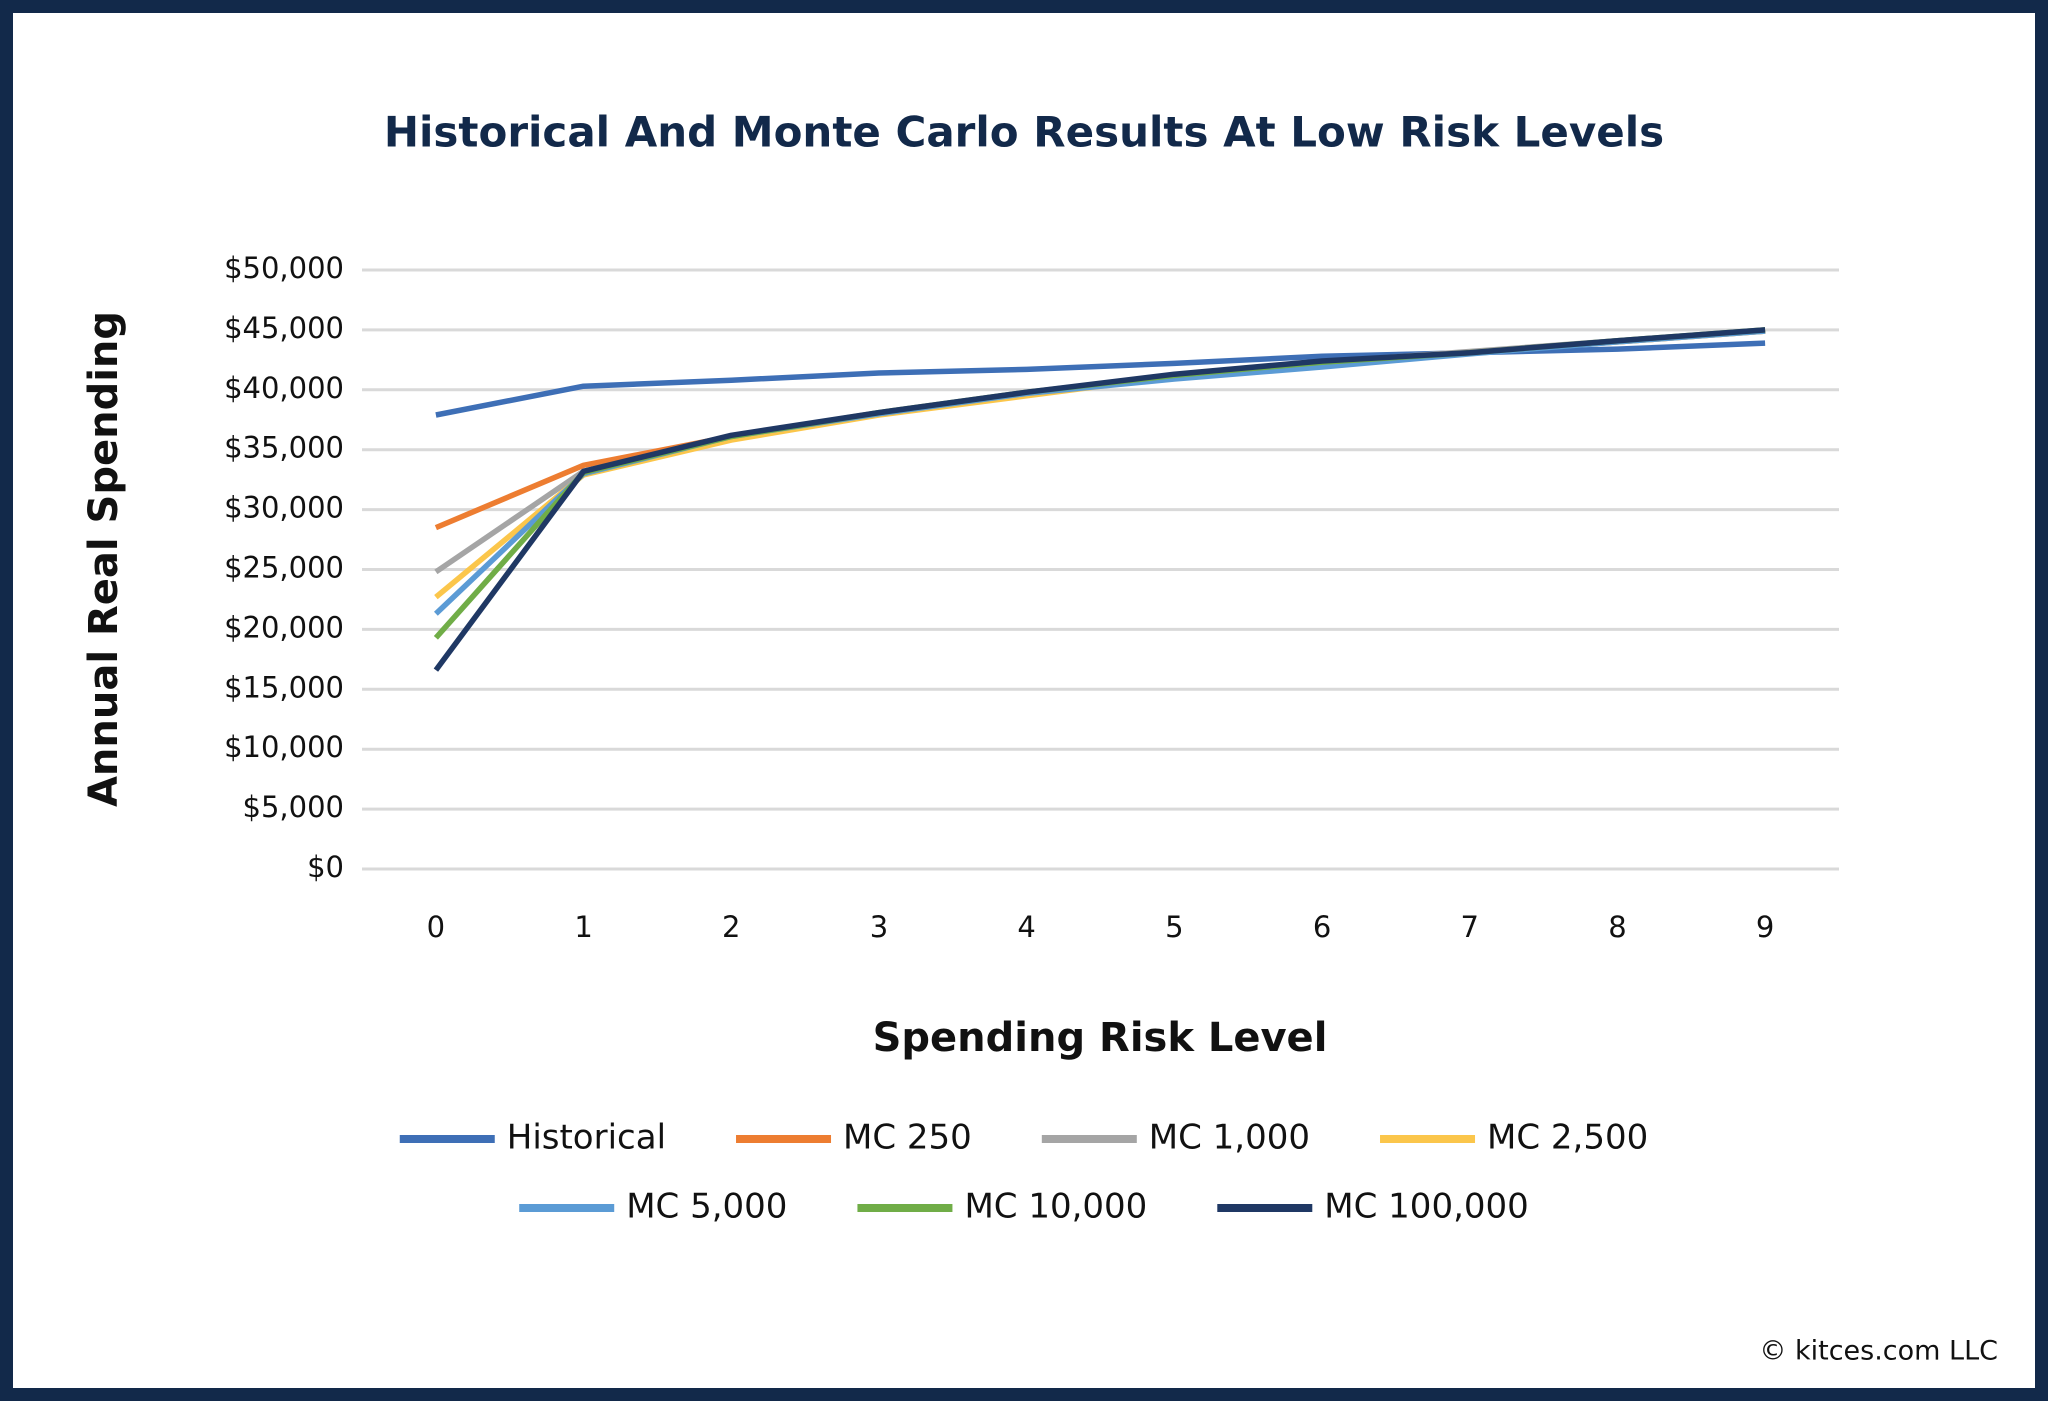 Image resolution: width=2048 pixels, height=1401 pixels. Describe the element at coordinates (104, 559) in the screenshot. I see `y-axis-title: Annual Real Spending` at that location.